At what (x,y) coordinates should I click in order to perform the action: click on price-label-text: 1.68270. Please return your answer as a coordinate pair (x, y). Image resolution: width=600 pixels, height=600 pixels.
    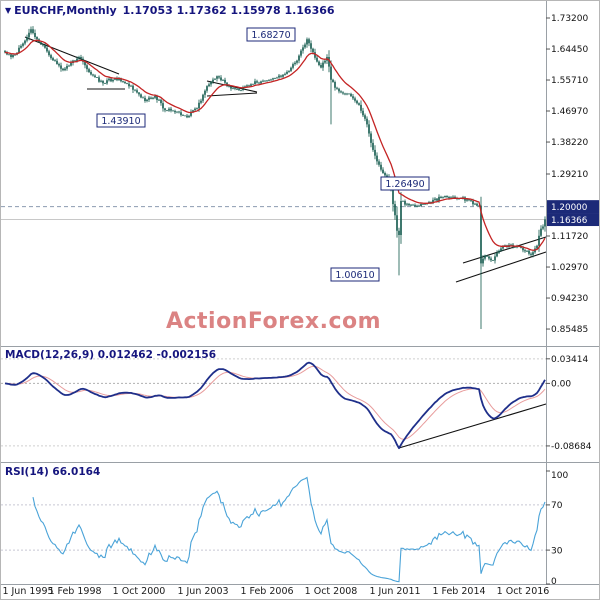
    Looking at the image, I should click on (270, 35).